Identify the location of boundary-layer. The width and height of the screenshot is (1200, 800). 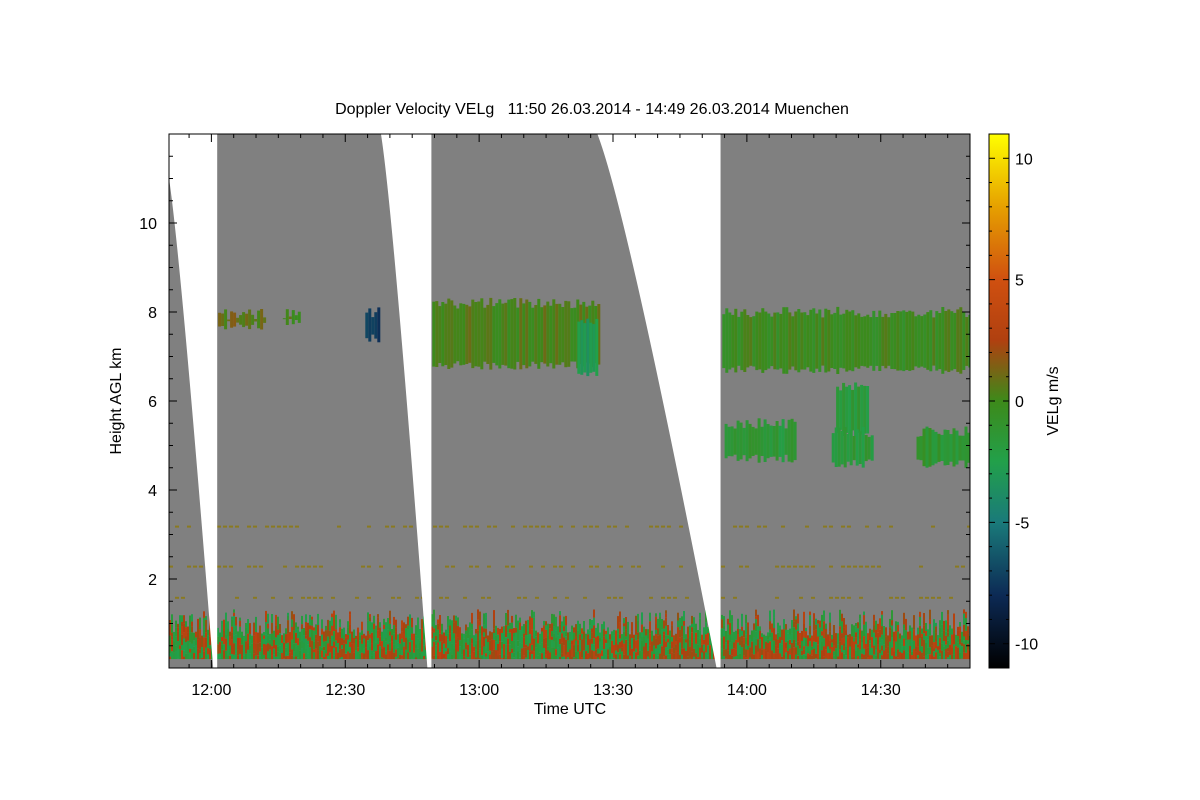
(569, 634).